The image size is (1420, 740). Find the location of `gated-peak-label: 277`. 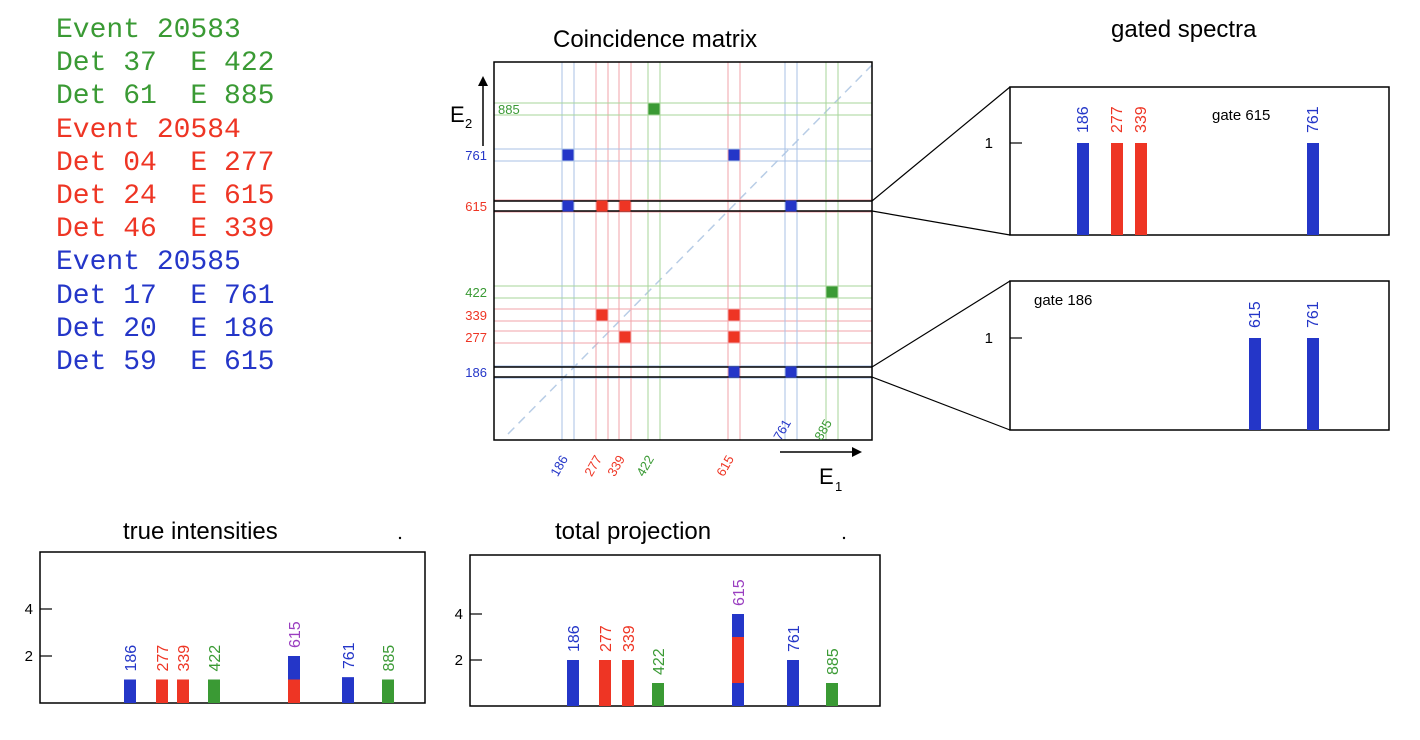

gated-peak-label: 277 is located at coordinates (1117, 119).